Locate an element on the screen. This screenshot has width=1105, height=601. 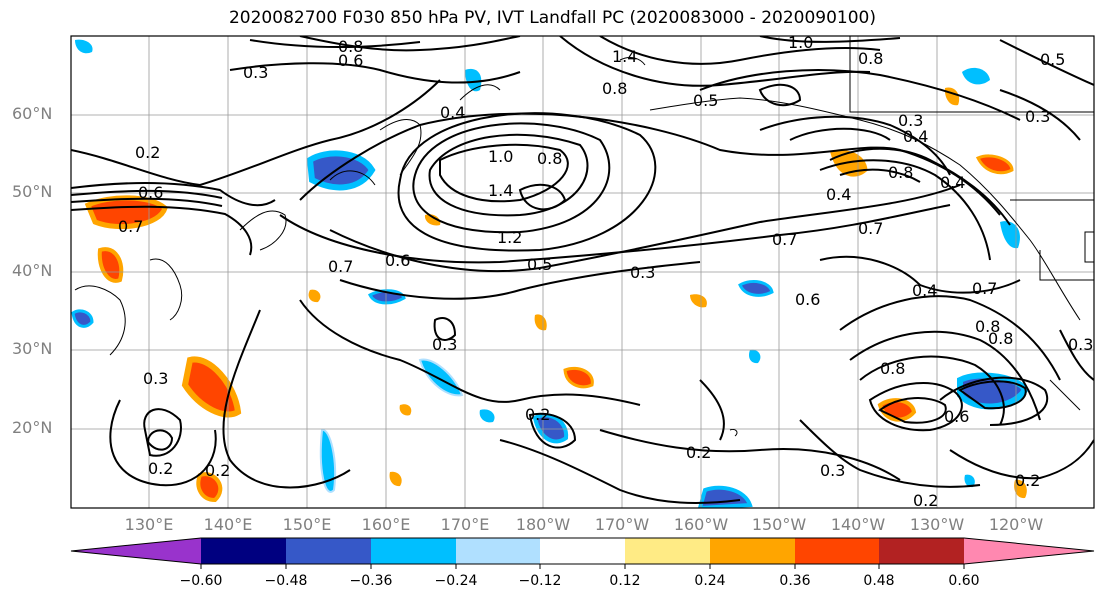
lat-label: 60°N is located at coordinates (32, 113).